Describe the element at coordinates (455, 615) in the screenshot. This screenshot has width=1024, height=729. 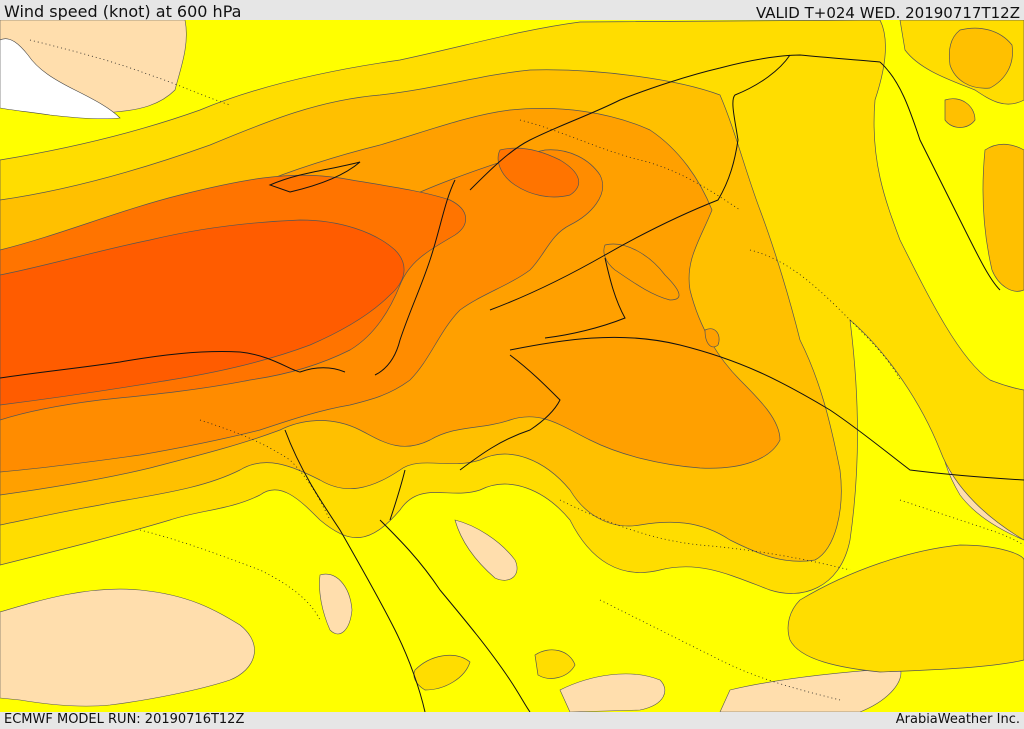
I see `coastline-red-sea-east` at that location.